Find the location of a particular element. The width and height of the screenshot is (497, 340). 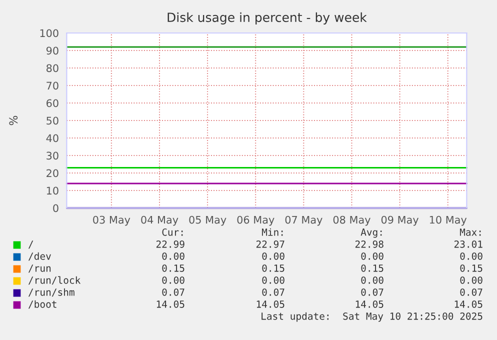

x-tick-label: 03 May is located at coordinates (111, 221).